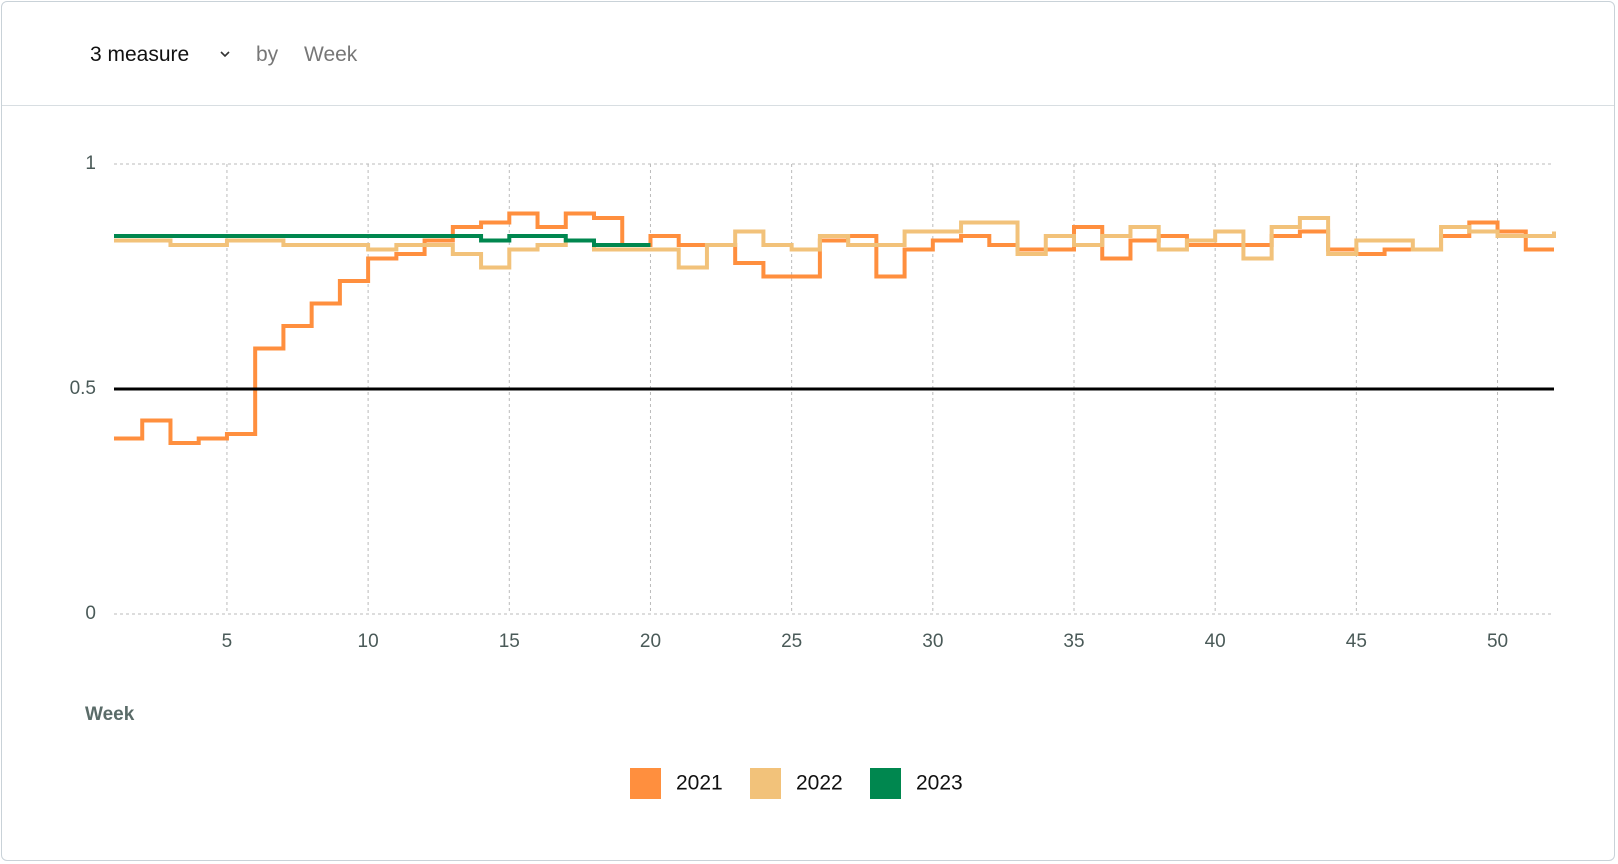  What do you see at coordinates (939, 783) in the screenshot?
I see `legend-label: 2023` at bounding box center [939, 783].